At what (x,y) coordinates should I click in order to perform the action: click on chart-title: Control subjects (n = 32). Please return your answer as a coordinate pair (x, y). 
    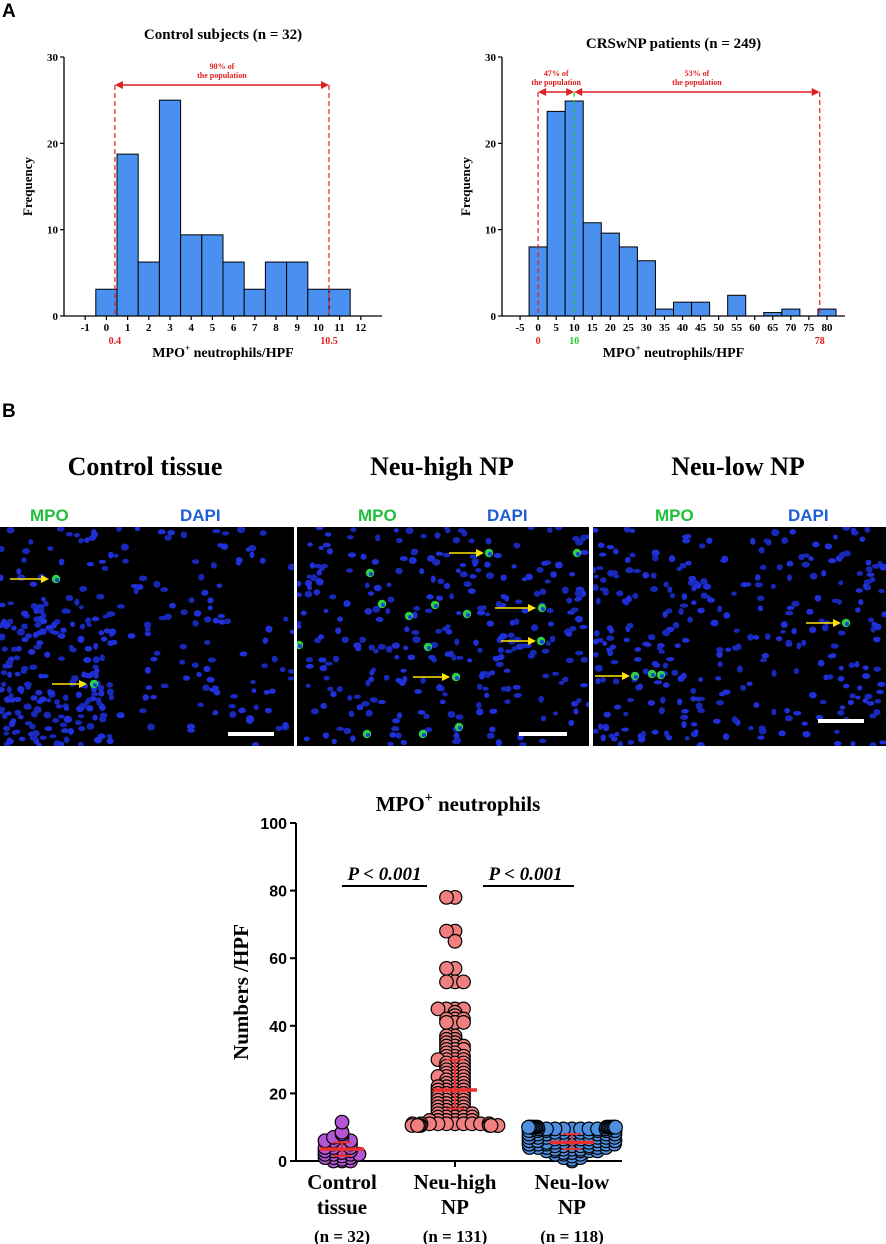
    Looking at the image, I should click on (223, 35).